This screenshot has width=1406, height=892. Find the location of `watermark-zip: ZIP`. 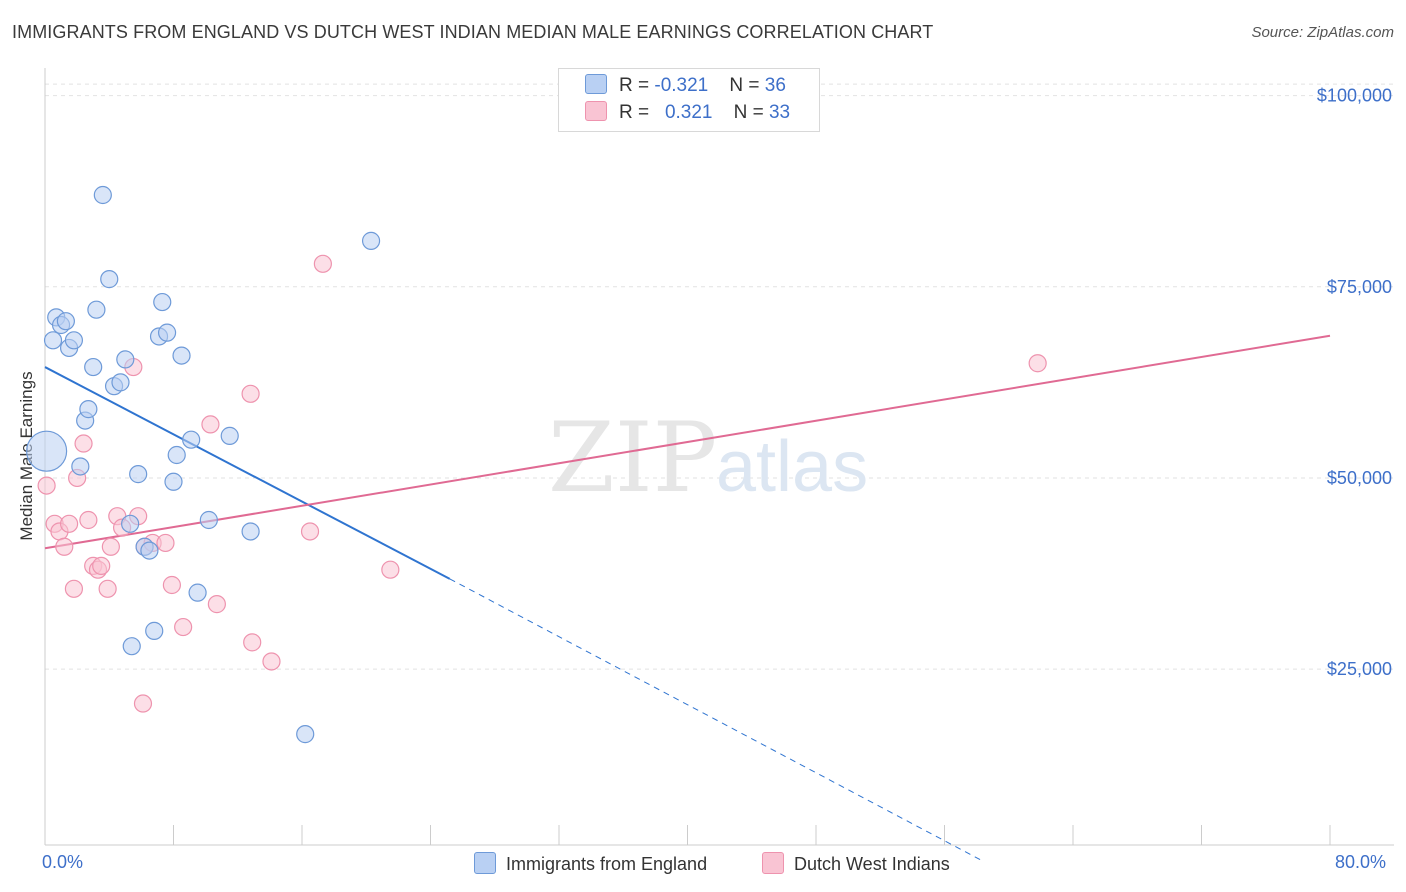

watermark-zip: ZIP is located at coordinates (632, 458).